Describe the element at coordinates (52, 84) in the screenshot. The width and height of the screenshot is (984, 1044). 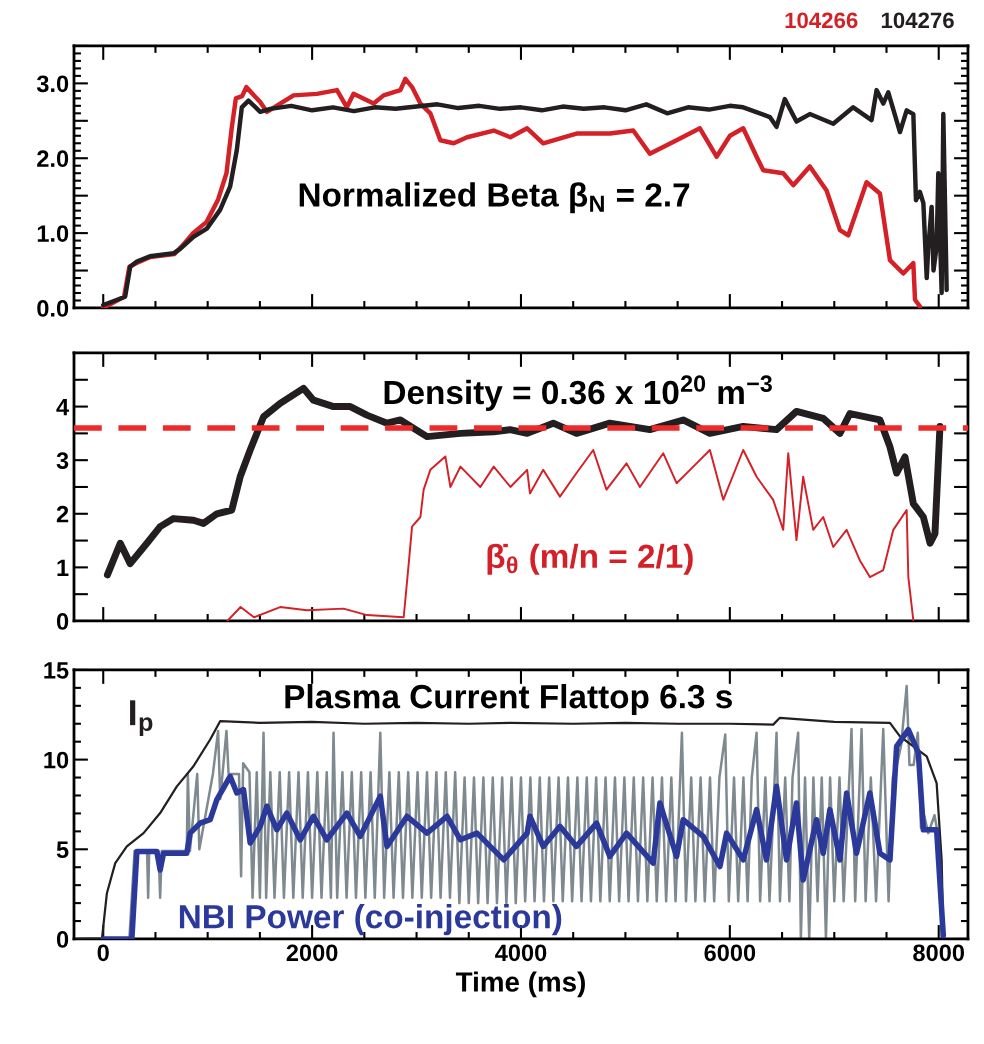
I see `y-tick-label: 3.0` at that location.